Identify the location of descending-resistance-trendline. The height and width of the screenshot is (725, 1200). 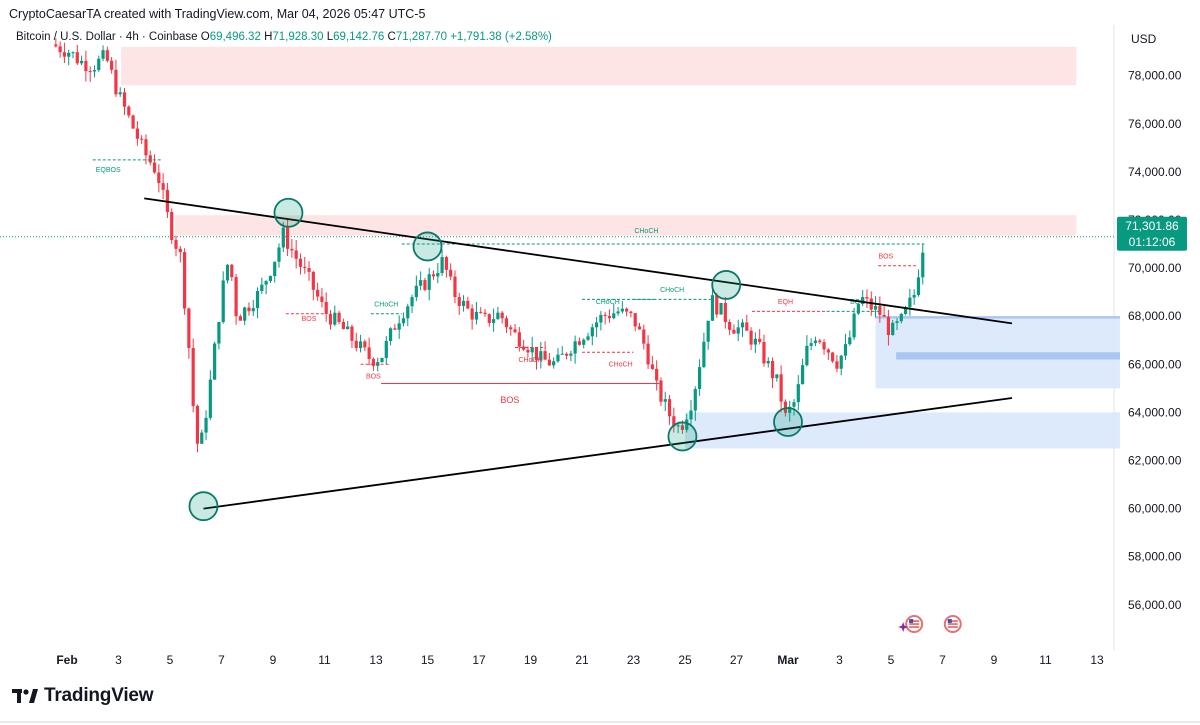
(578, 261).